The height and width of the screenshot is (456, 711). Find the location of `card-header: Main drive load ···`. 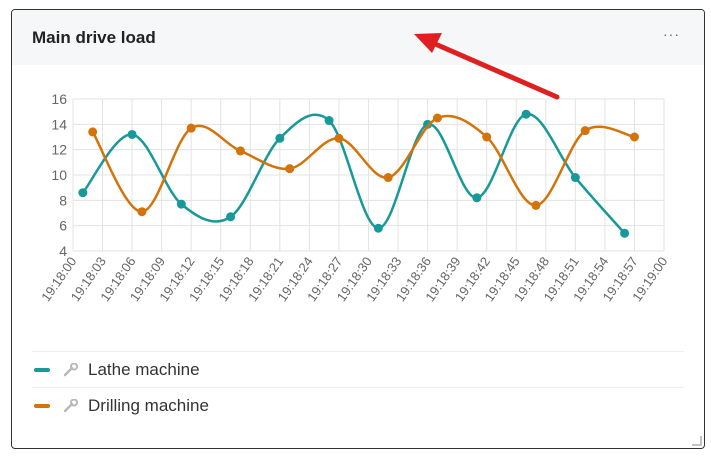

card-header: Main drive load ··· is located at coordinates (358, 37).